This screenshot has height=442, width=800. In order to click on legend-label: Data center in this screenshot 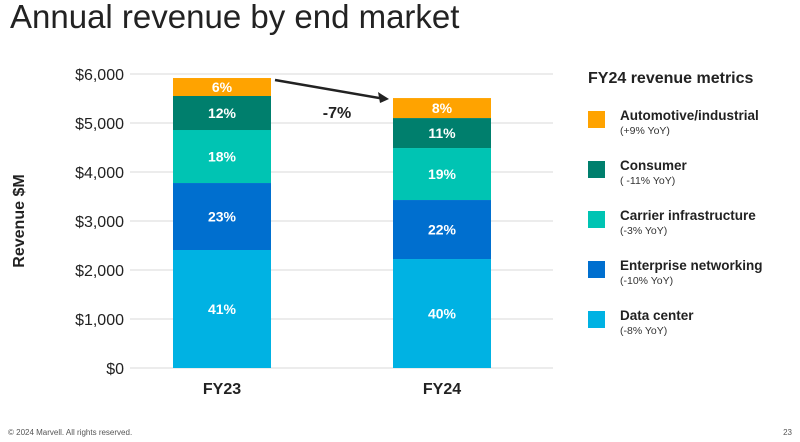, I will do `click(657, 315)`.